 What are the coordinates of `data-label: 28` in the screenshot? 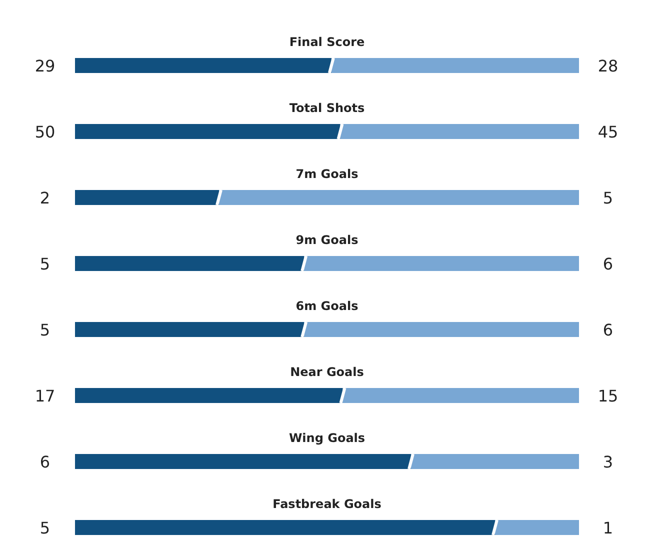 It's located at (608, 66).